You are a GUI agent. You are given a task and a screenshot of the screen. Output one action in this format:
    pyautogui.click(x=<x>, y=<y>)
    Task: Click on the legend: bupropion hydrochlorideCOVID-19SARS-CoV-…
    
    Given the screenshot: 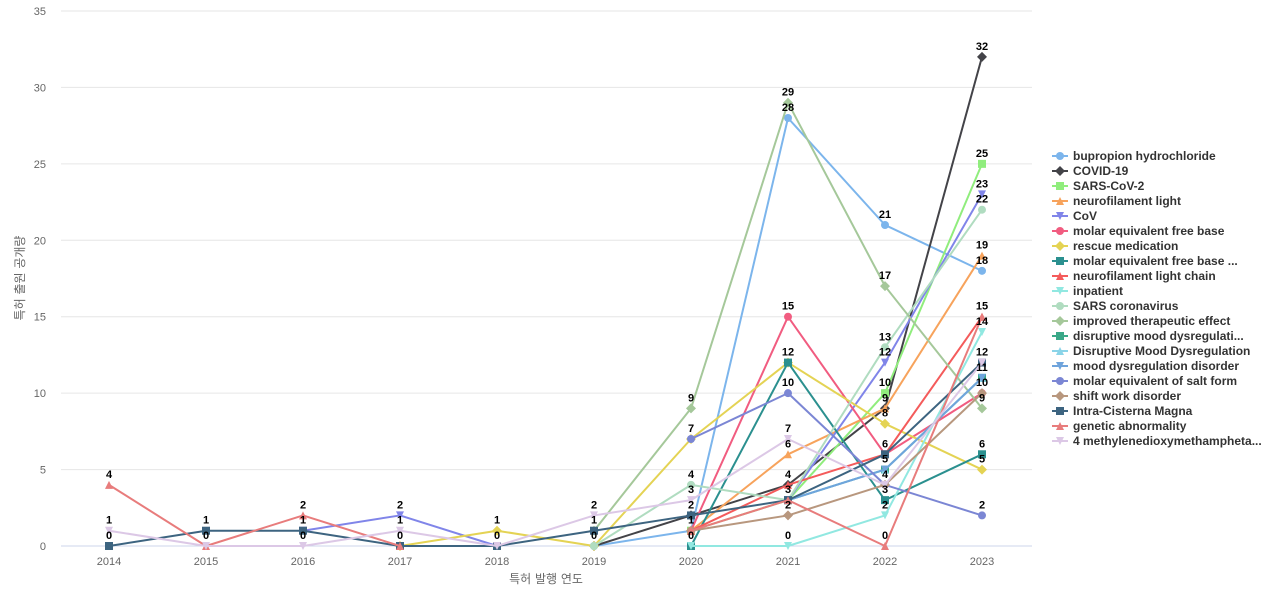 What is the action you would take?
    pyautogui.click(x=1157, y=298)
    